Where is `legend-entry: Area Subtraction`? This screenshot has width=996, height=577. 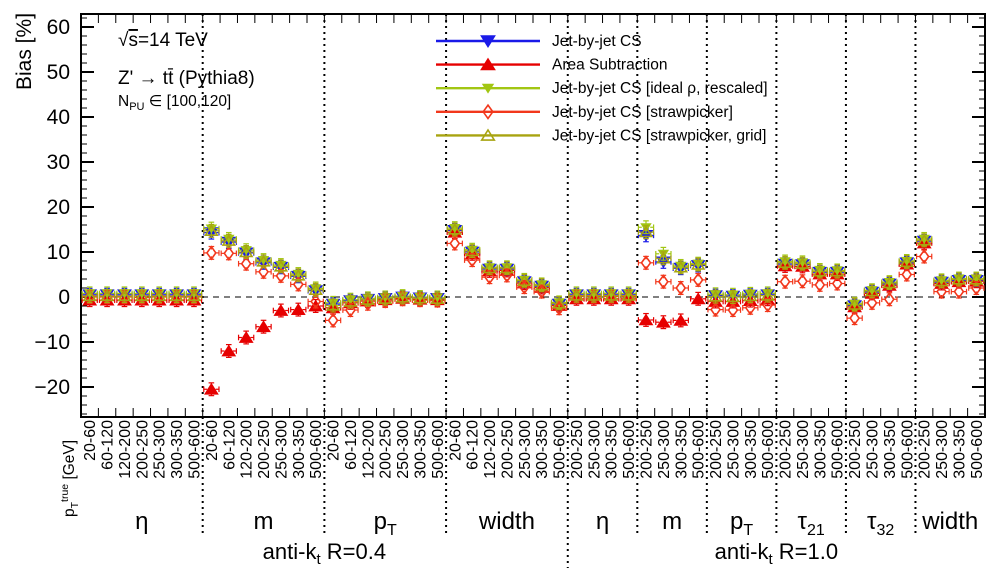 legend-entry: Area Subtraction is located at coordinates (551, 65).